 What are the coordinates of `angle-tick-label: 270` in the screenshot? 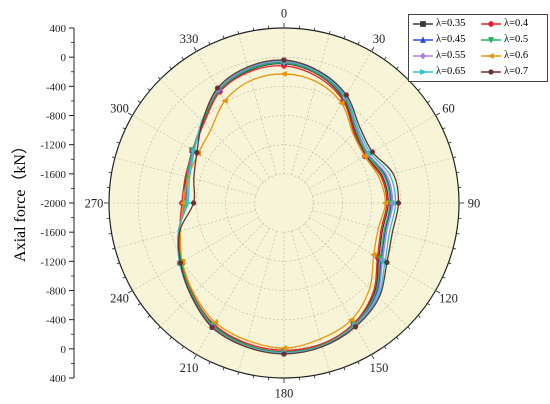 It's located at (94, 204).